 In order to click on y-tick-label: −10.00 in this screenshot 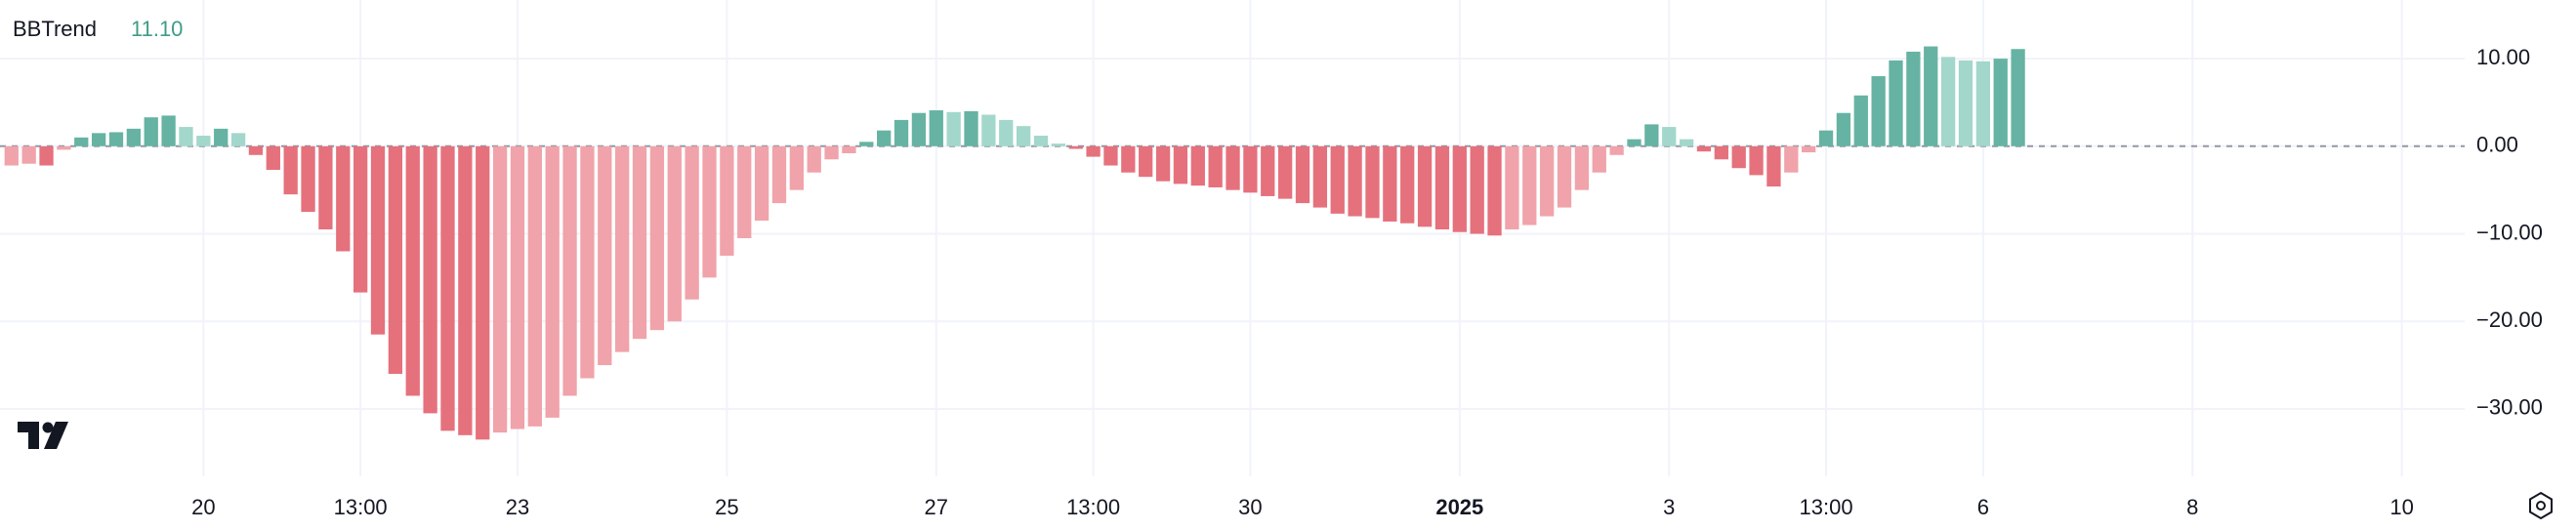, I will do `click(2510, 232)`.